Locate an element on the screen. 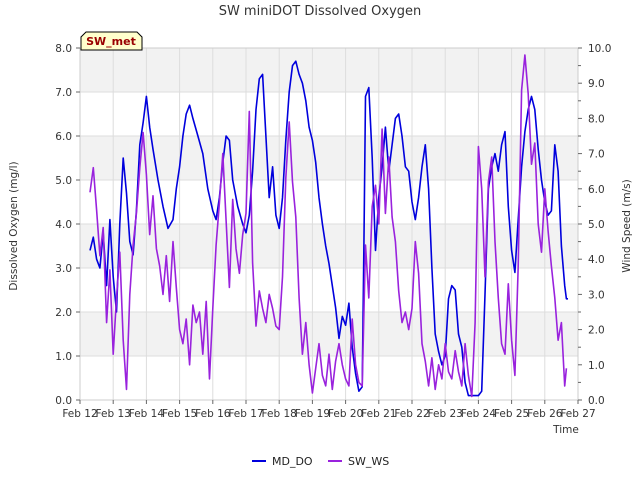 This screenshot has height=480, width=640. x-tick-label: Feb 26 is located at coordinates (545, 414).